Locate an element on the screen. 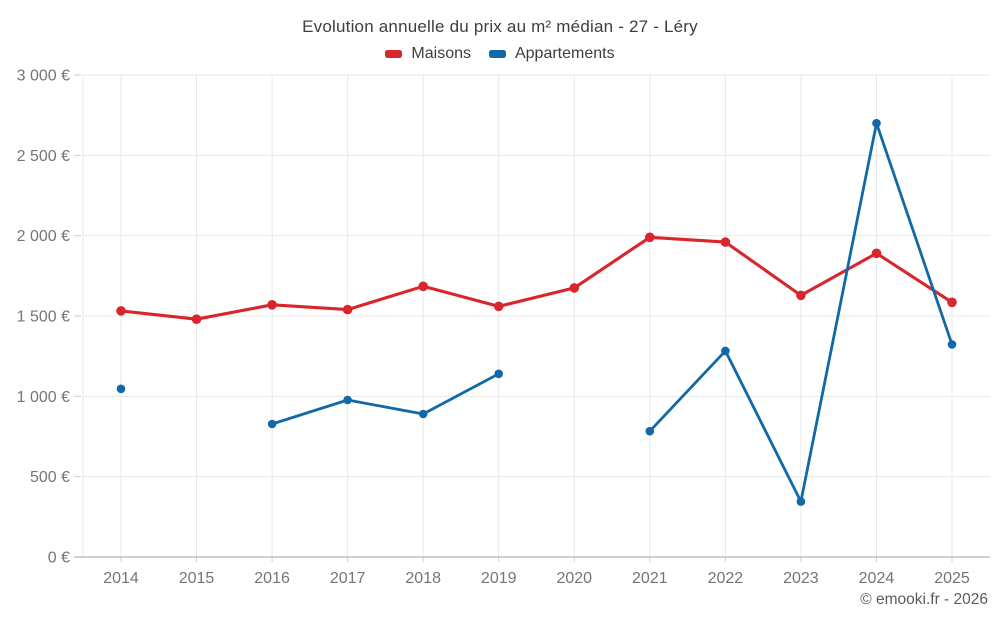  x-axis-label: 2014 is located at coordinates (121, 578).